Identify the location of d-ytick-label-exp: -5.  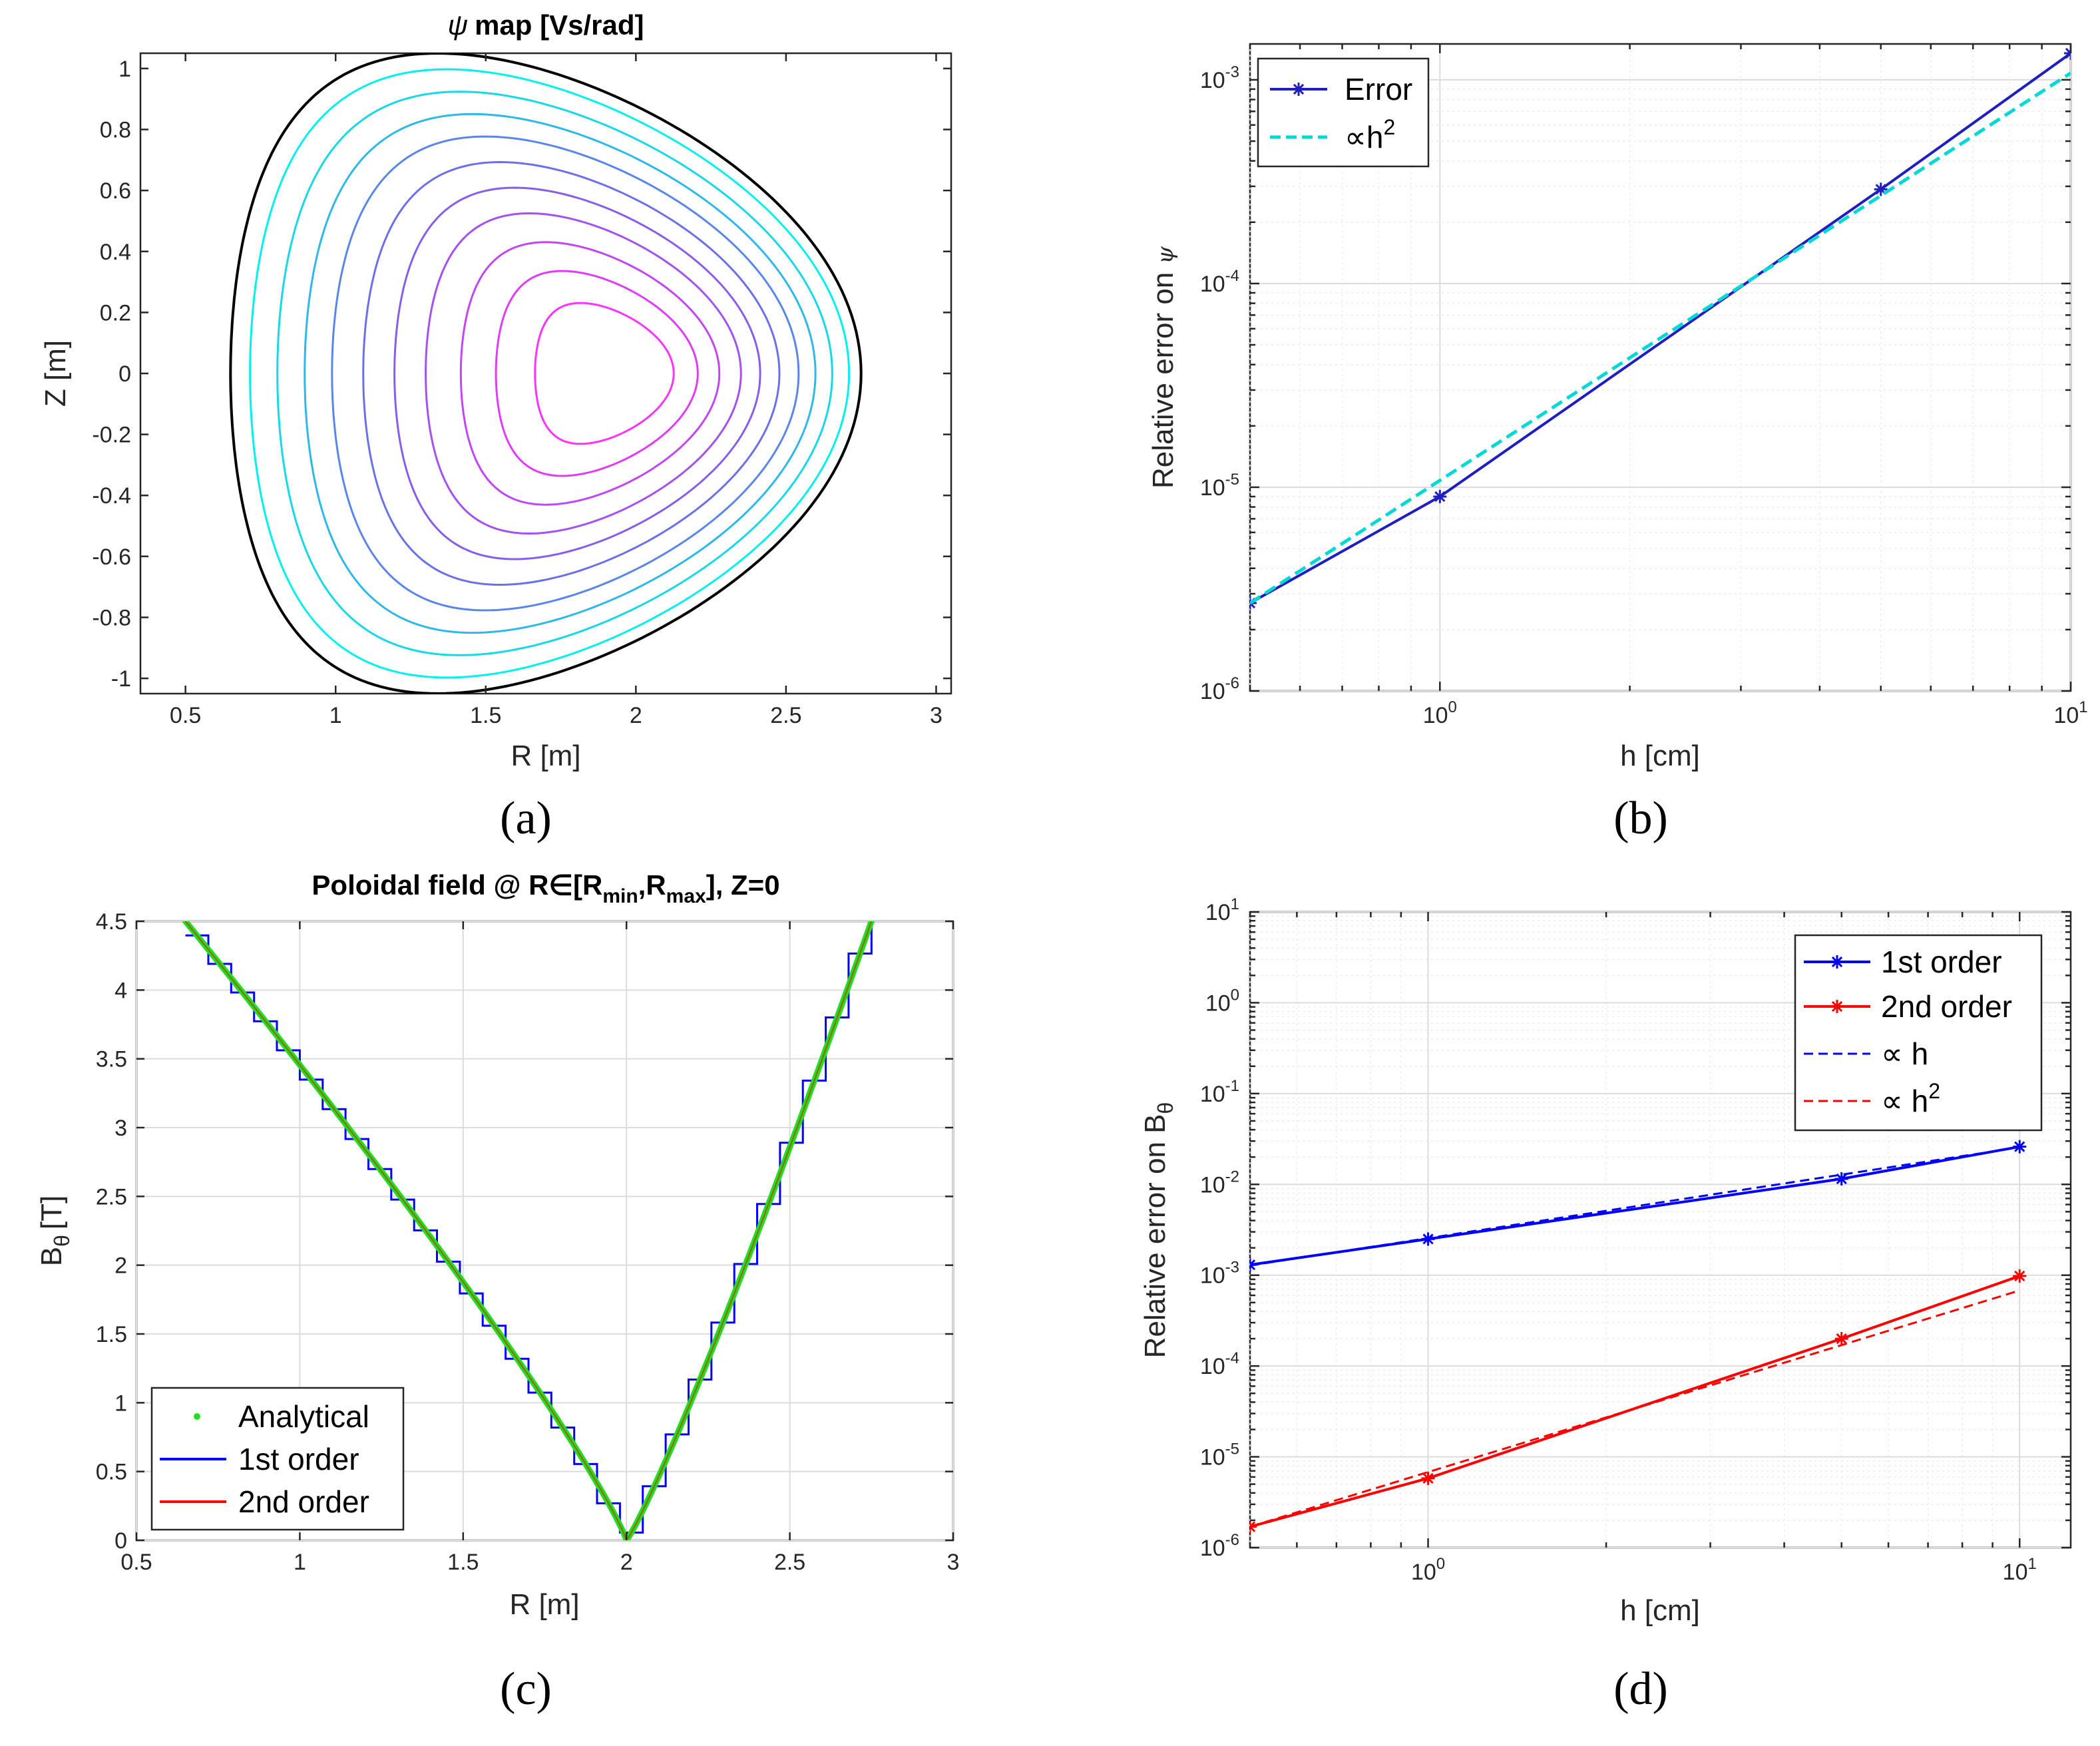
(1232, 1449).